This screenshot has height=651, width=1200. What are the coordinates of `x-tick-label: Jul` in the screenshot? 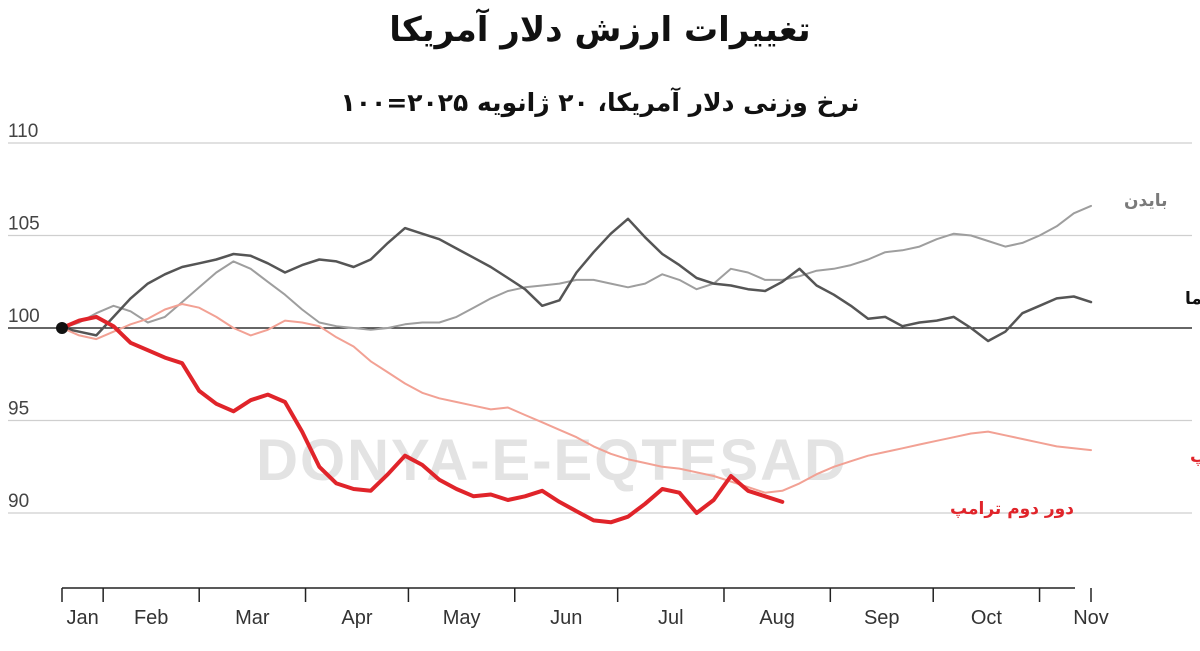 It's located at (671, 618).